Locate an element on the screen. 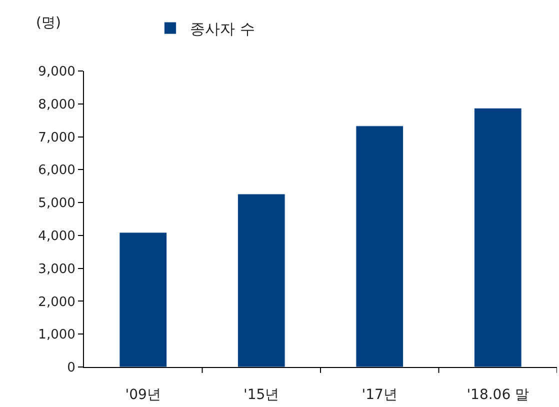  x-tick-label: '18.06 말 is located at coordinates (498, 394).